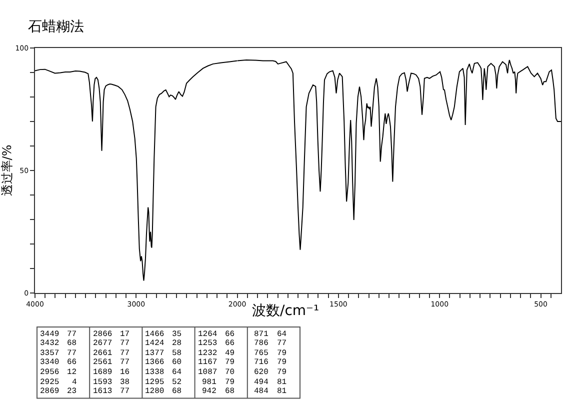  I want to click on text: 1338 64, so click(163, 372).